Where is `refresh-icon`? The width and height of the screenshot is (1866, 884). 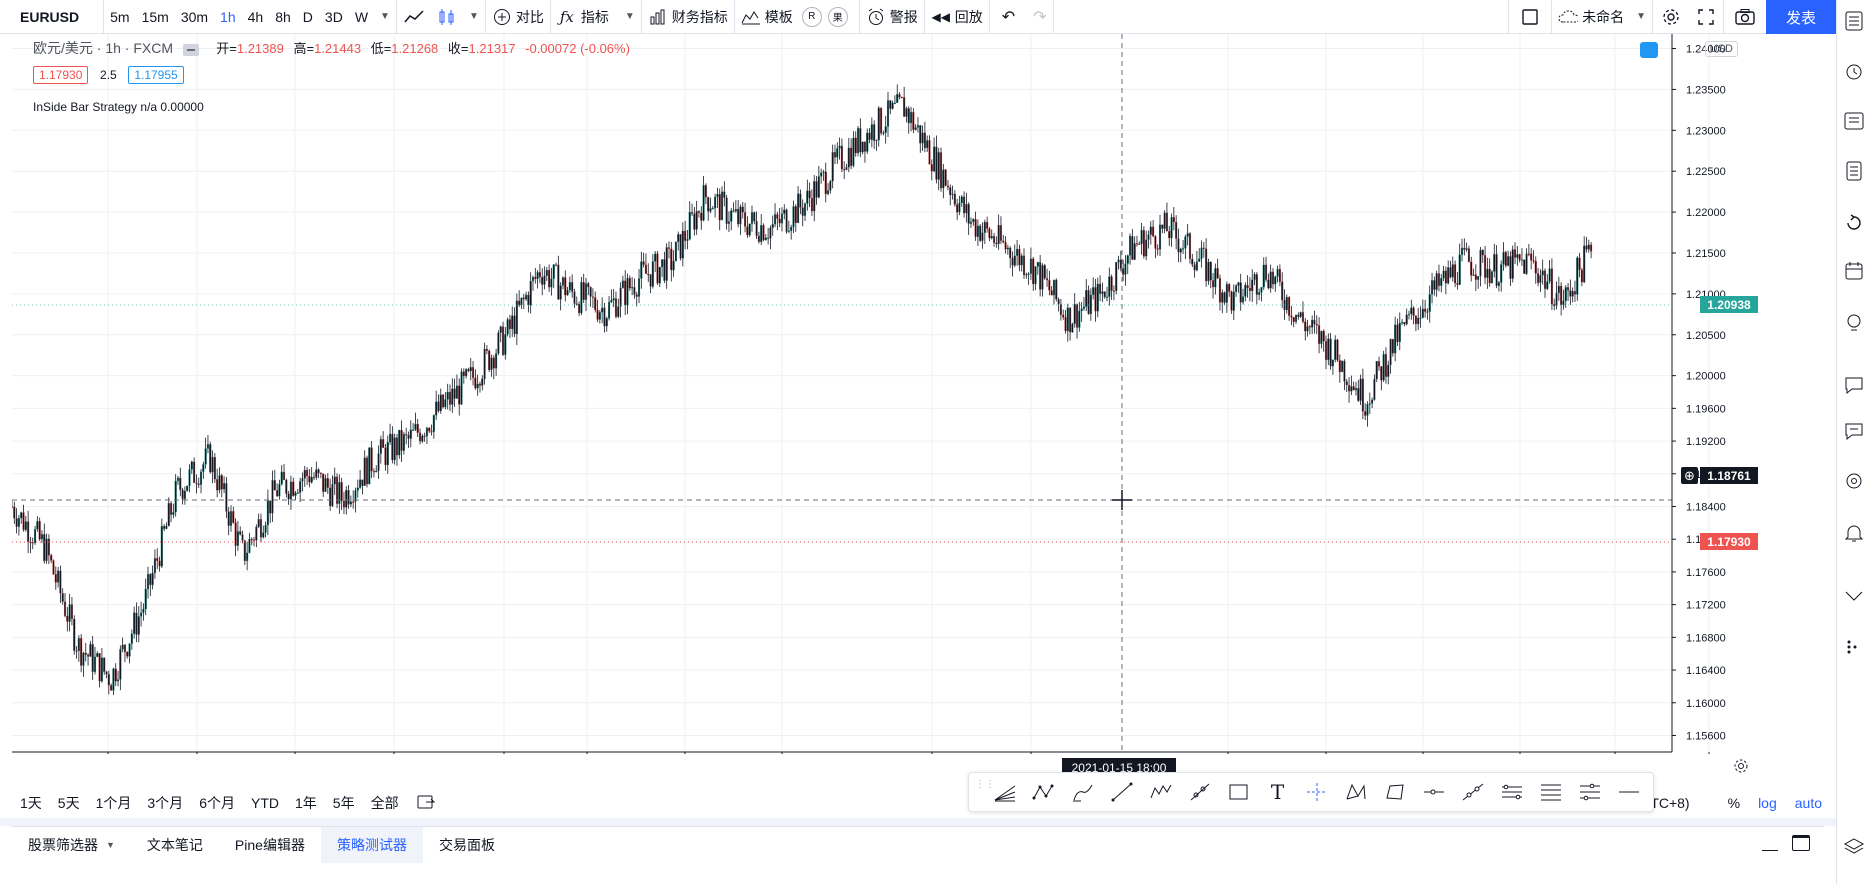
refresh-icon is located at coordinates (1854, 223).